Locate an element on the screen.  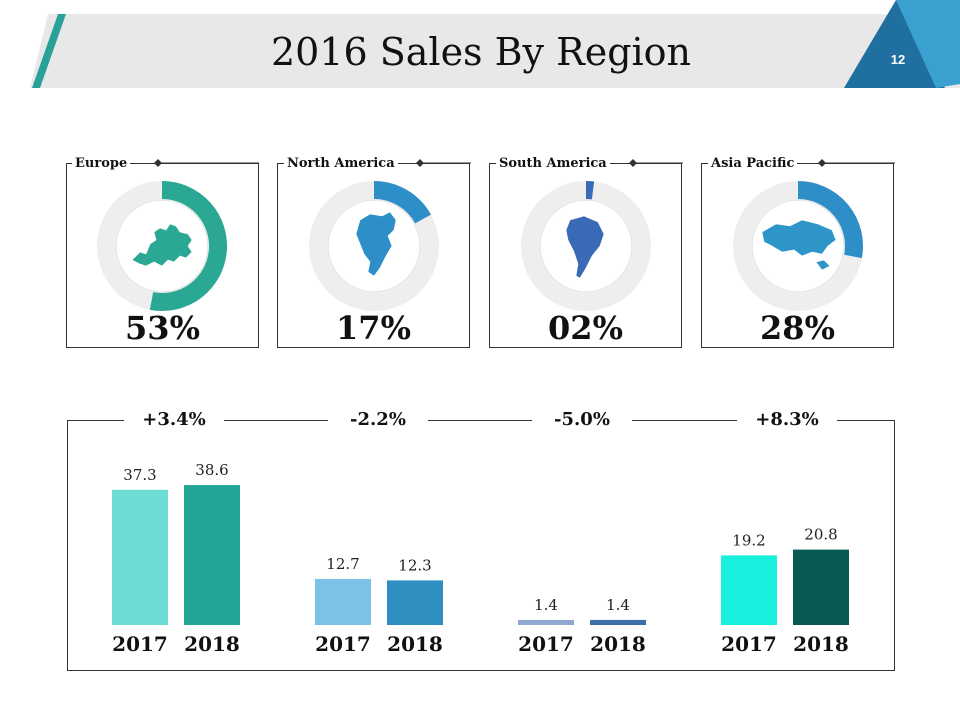
donut-south-america is located at coordinates (586, 246).